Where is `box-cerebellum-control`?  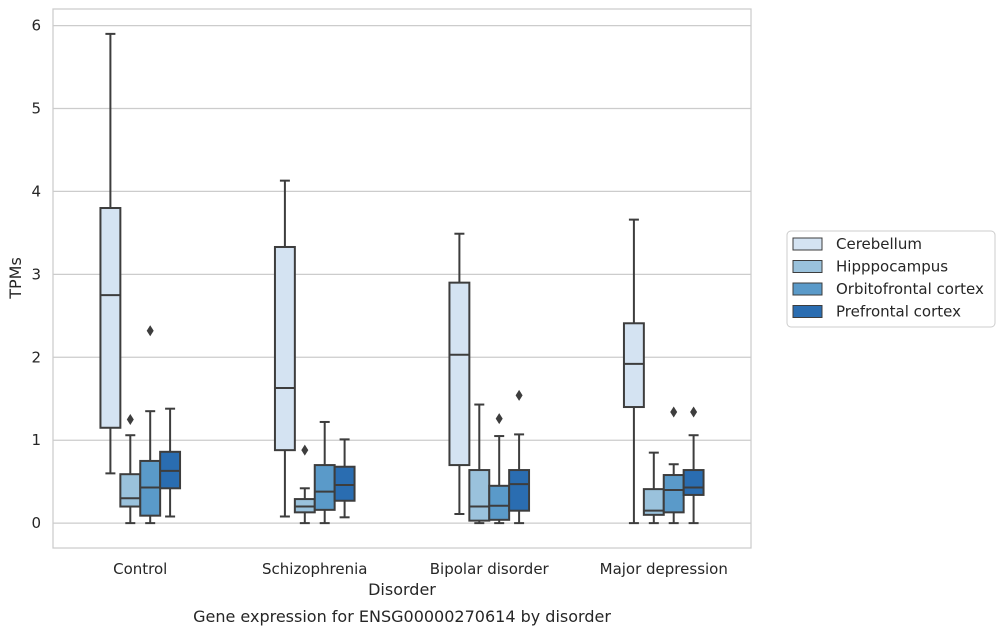
box-cerebellum-control is located at coordinates (110, 253).